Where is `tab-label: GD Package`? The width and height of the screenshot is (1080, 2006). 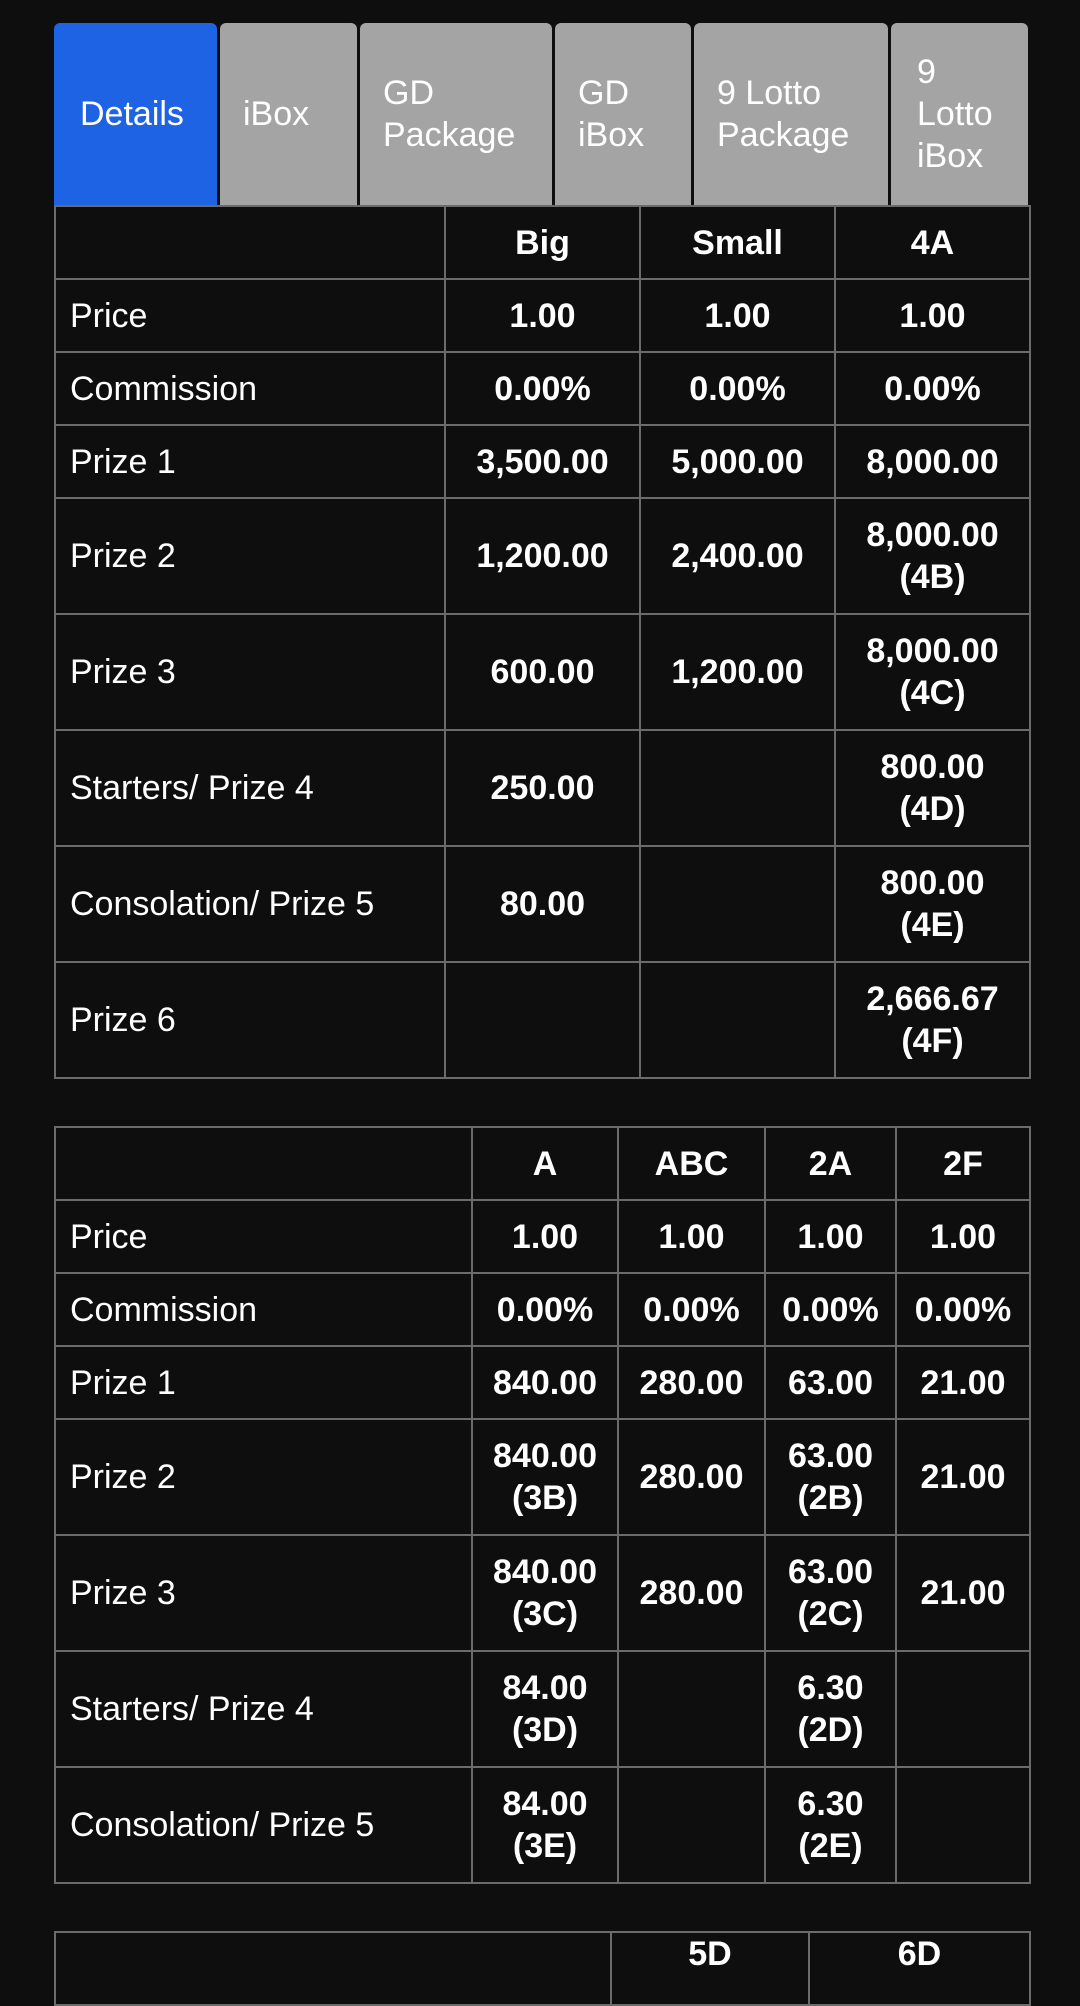 tab-label: GD Package is located at coordinates (449, 114).